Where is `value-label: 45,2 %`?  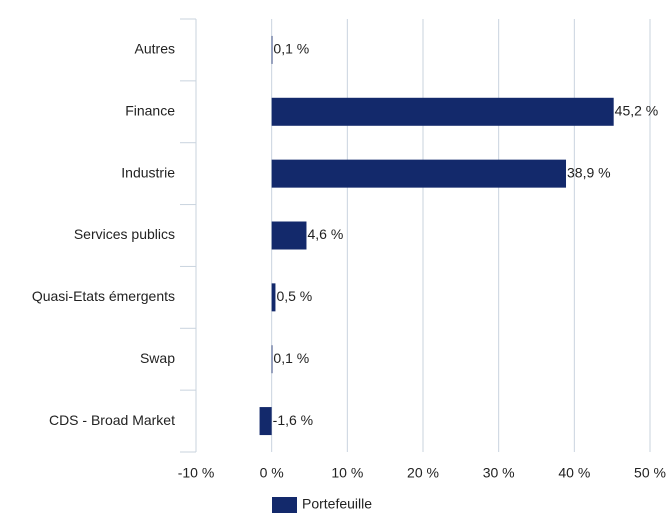
value-label: 45,2 % is located at coordinates (637, 110).